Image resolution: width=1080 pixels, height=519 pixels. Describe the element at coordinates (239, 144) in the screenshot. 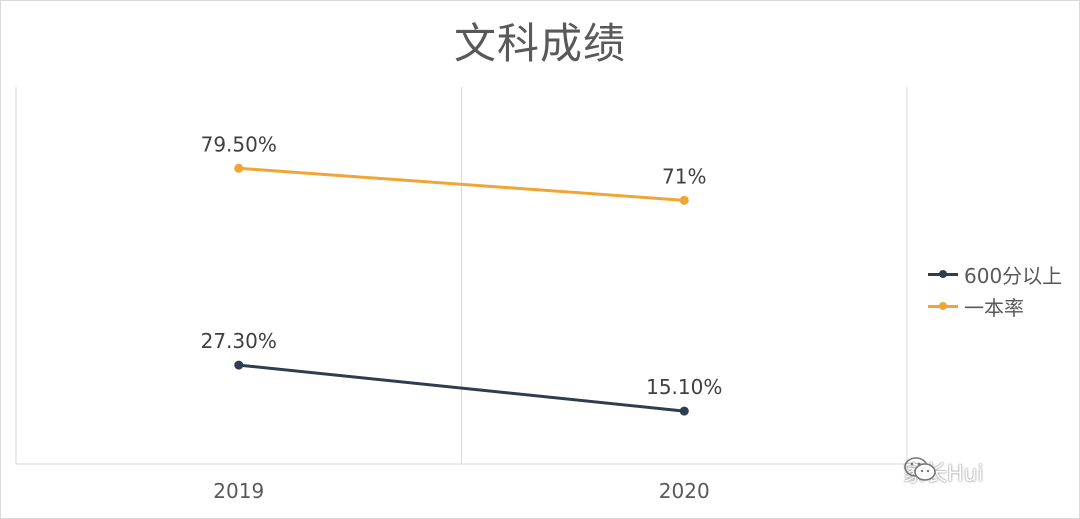

I see `data-label: 79.50%` at that location.